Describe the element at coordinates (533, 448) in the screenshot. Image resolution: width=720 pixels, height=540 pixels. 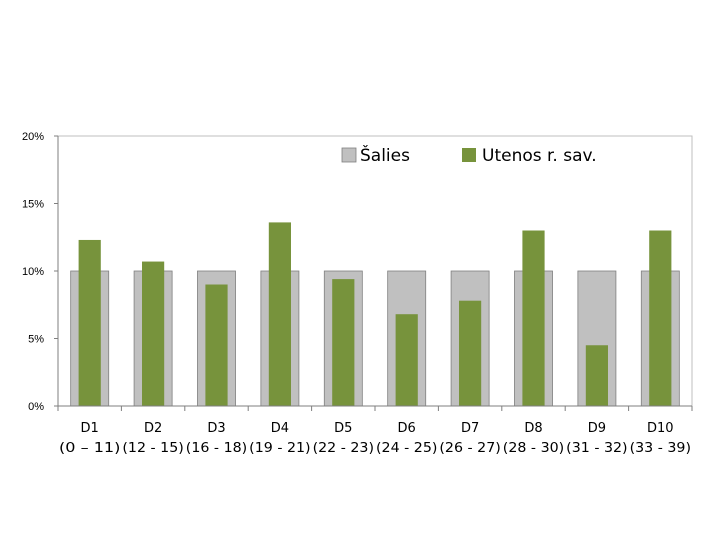
I see `x-category-range: (28 - 30)` at that location.